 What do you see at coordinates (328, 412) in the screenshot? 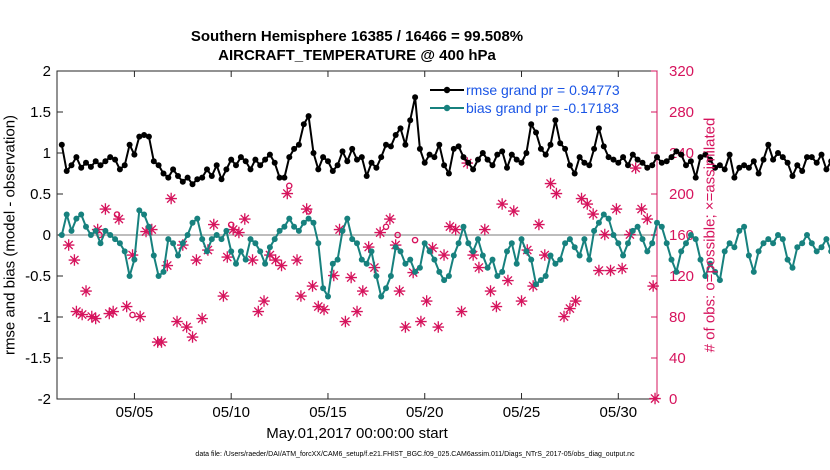
I see `x-tick-label: 05/15` at bounding box center [328, 412].